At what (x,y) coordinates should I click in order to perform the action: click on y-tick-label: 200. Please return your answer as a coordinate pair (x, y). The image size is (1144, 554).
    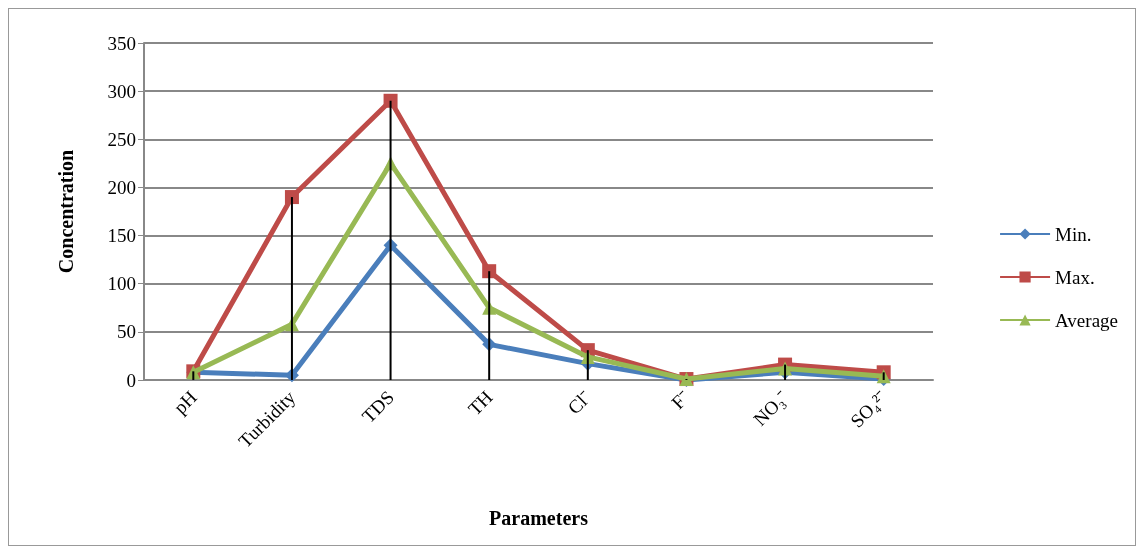
    Looking at the image, I should click on (121, 187).